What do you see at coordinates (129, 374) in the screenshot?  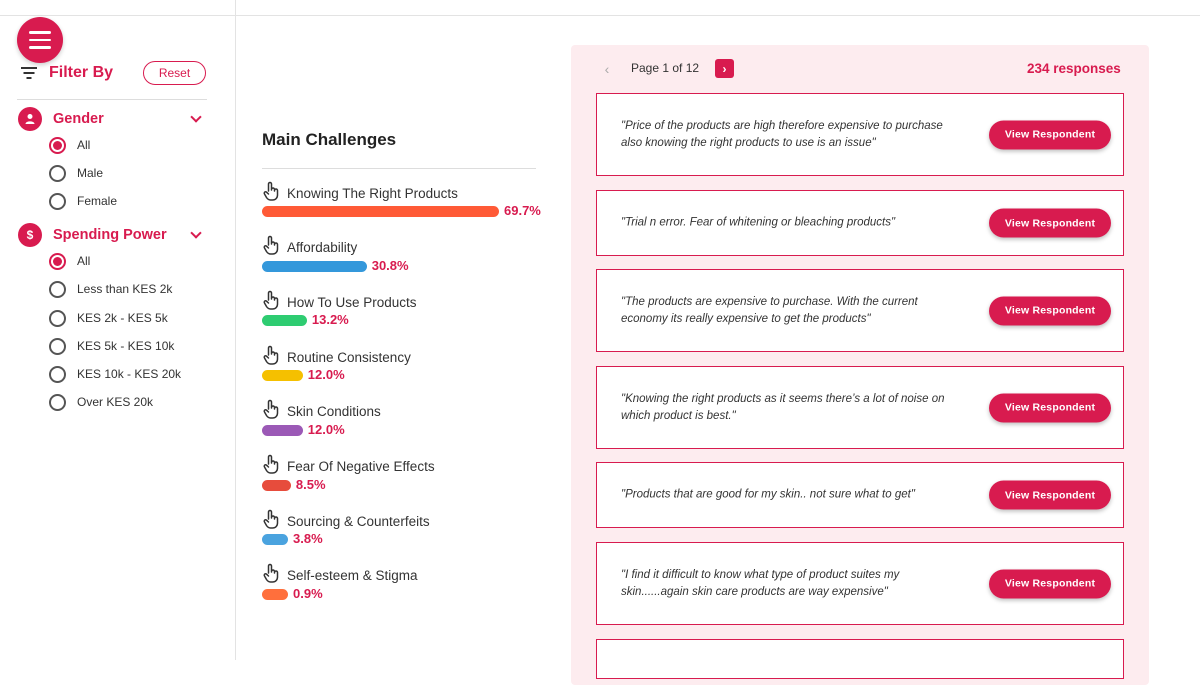 I see `radio-label: KES 10k - KES 20k` at bounding box center [129, 374].